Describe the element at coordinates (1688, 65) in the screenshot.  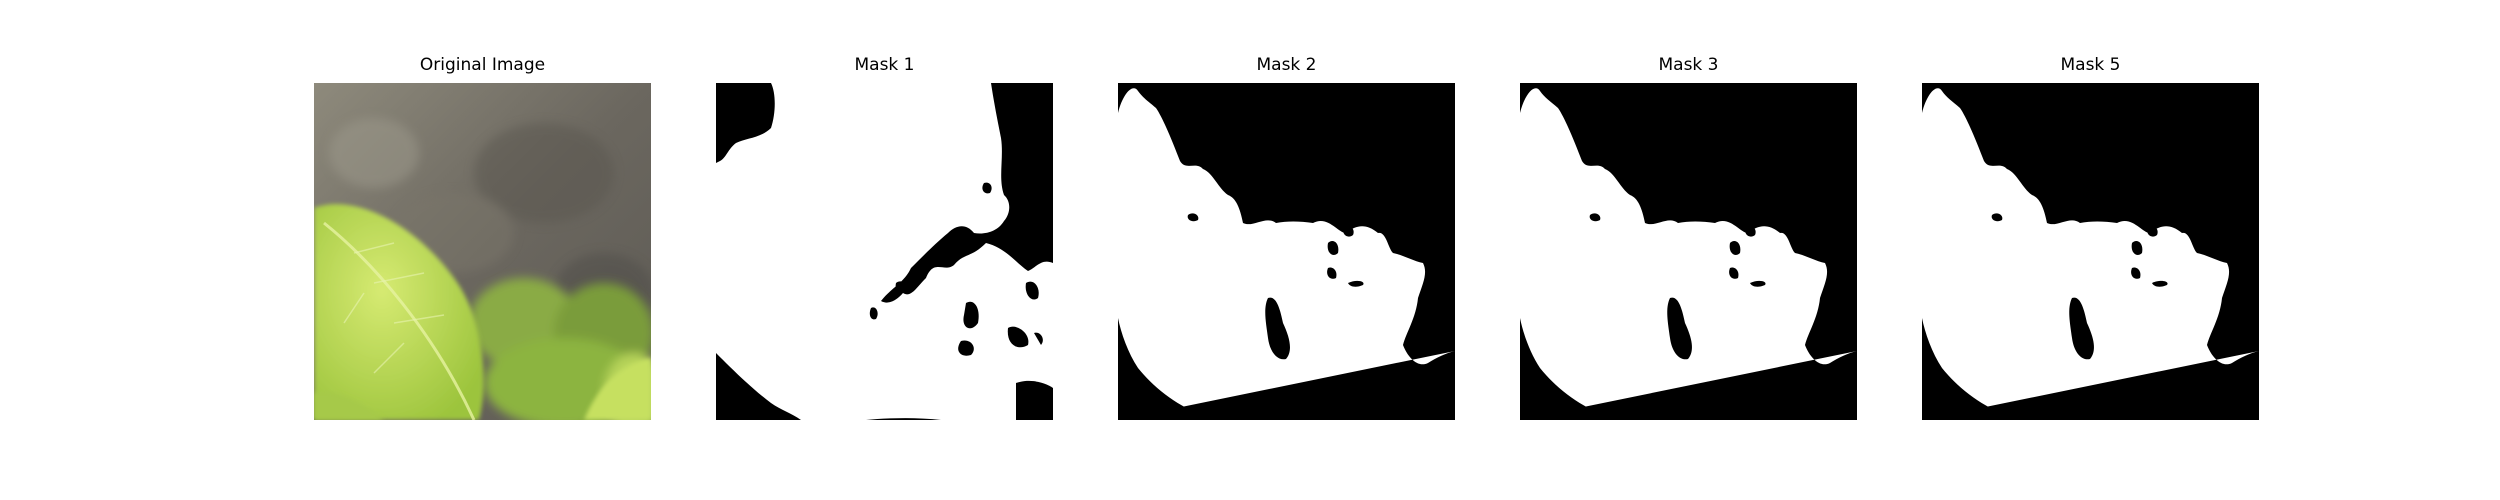
I see `panel-title: Mask 3` at that location.